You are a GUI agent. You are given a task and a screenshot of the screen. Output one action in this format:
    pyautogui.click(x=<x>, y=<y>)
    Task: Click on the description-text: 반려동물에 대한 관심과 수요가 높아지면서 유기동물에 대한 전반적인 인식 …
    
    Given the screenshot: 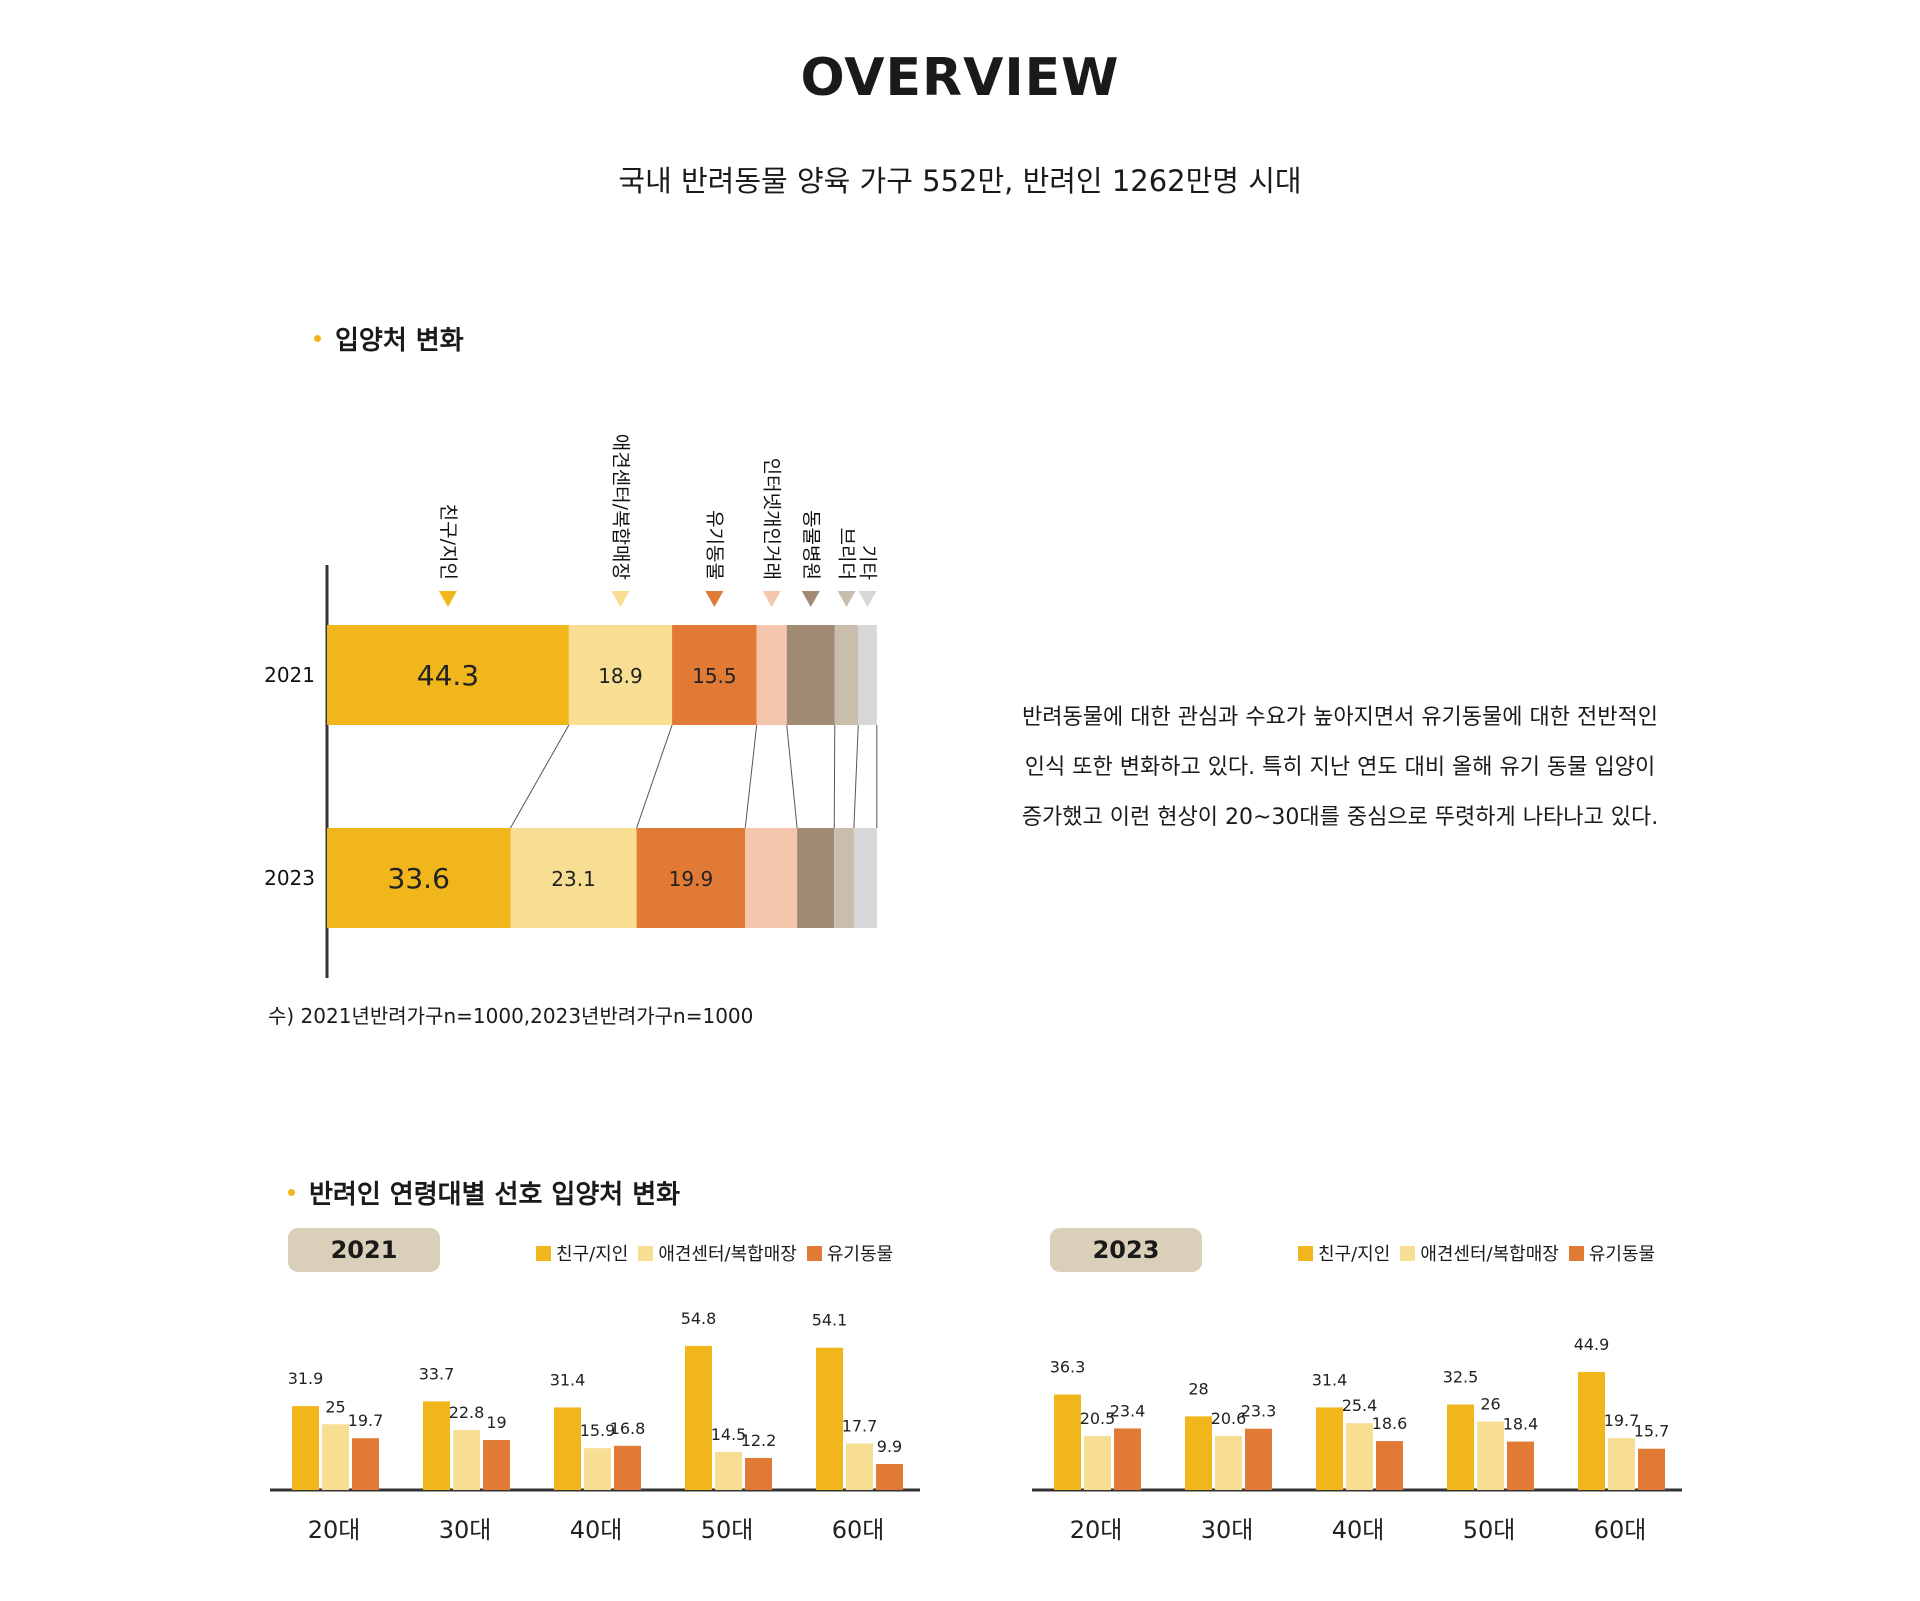 What is the action you would take?
    pyautogui.click(x=1340, y=768)
    